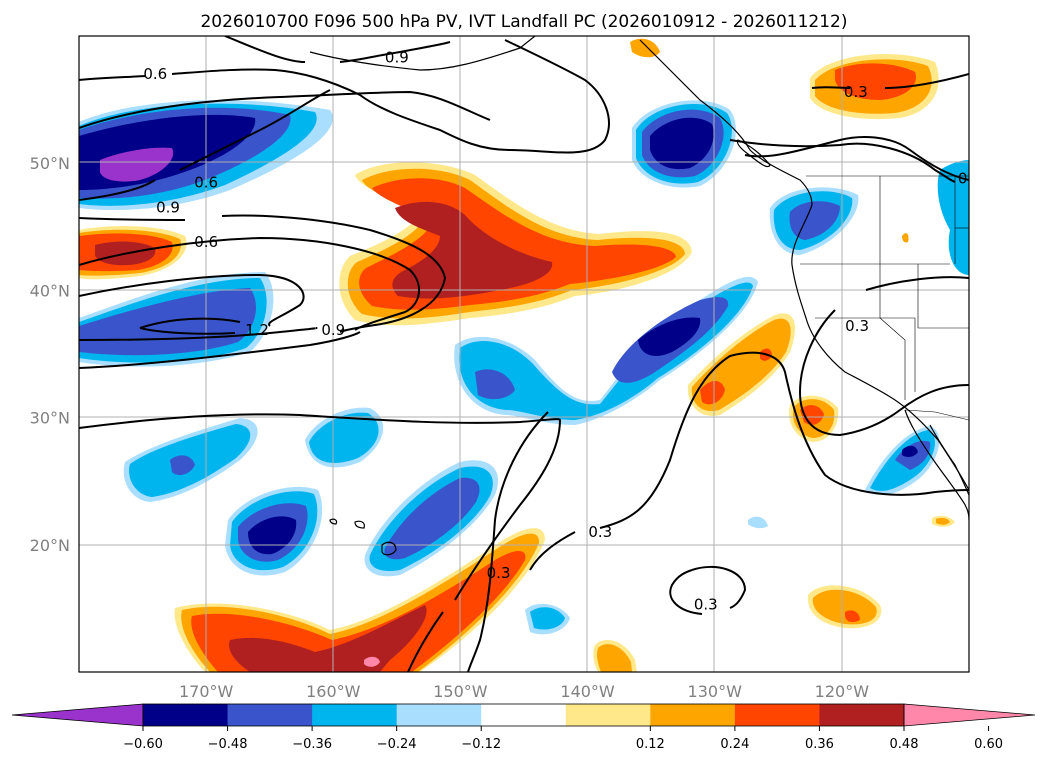 The height and width of the screenshot is (765, 1047). Describe the element at coordinates (359, 524) in the screenshot. I see `island-oahu` at that location.